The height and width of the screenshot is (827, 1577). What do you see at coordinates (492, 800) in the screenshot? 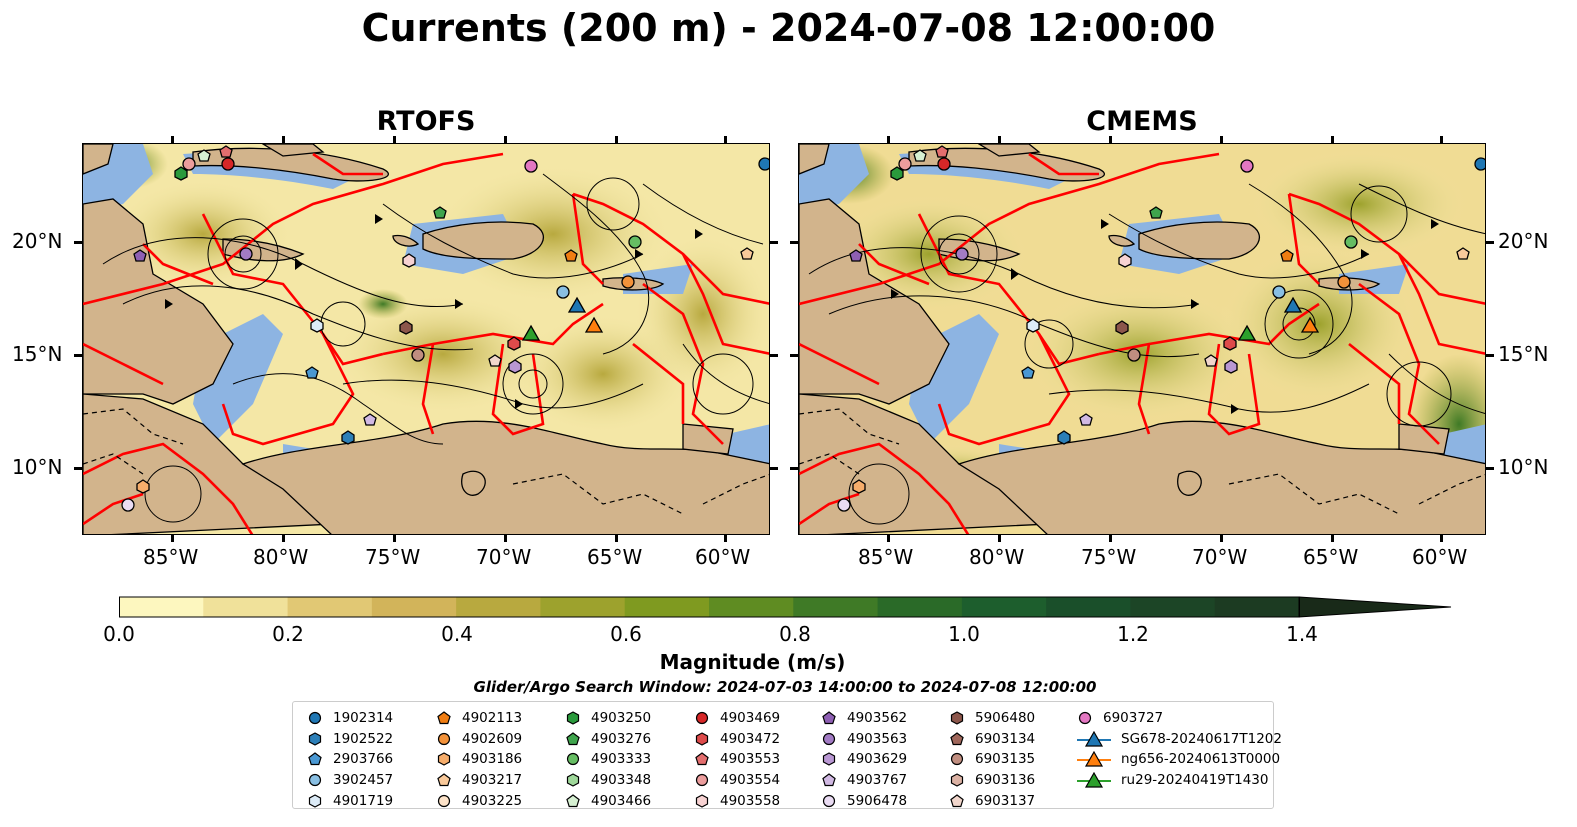
I see `legend-item-label: 4903225` at bounding box center [492, 800].